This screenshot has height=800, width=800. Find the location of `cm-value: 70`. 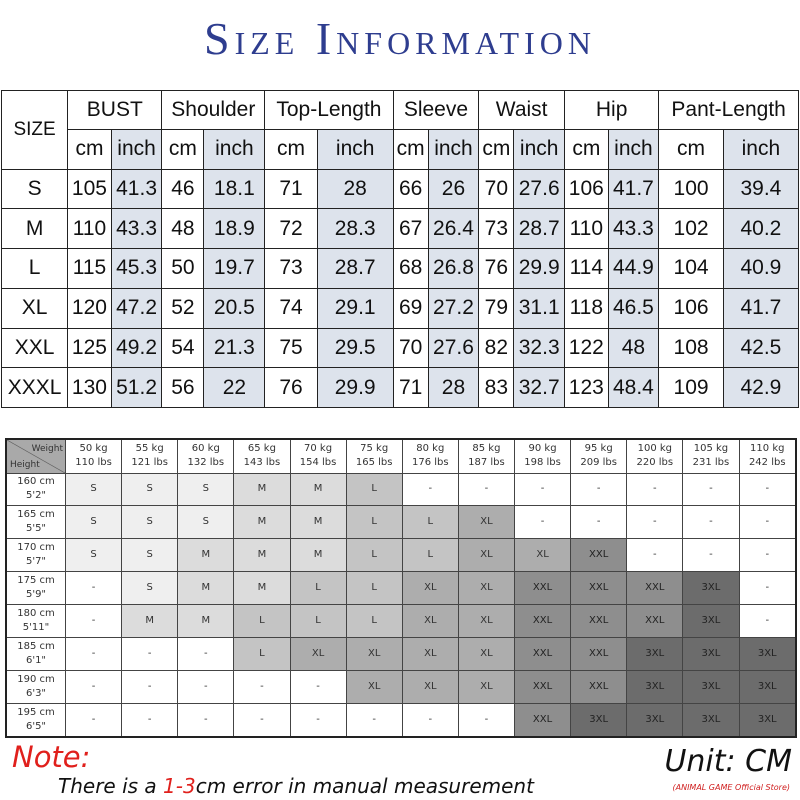

cm-value: 70 is located at coordinates (496, 189).